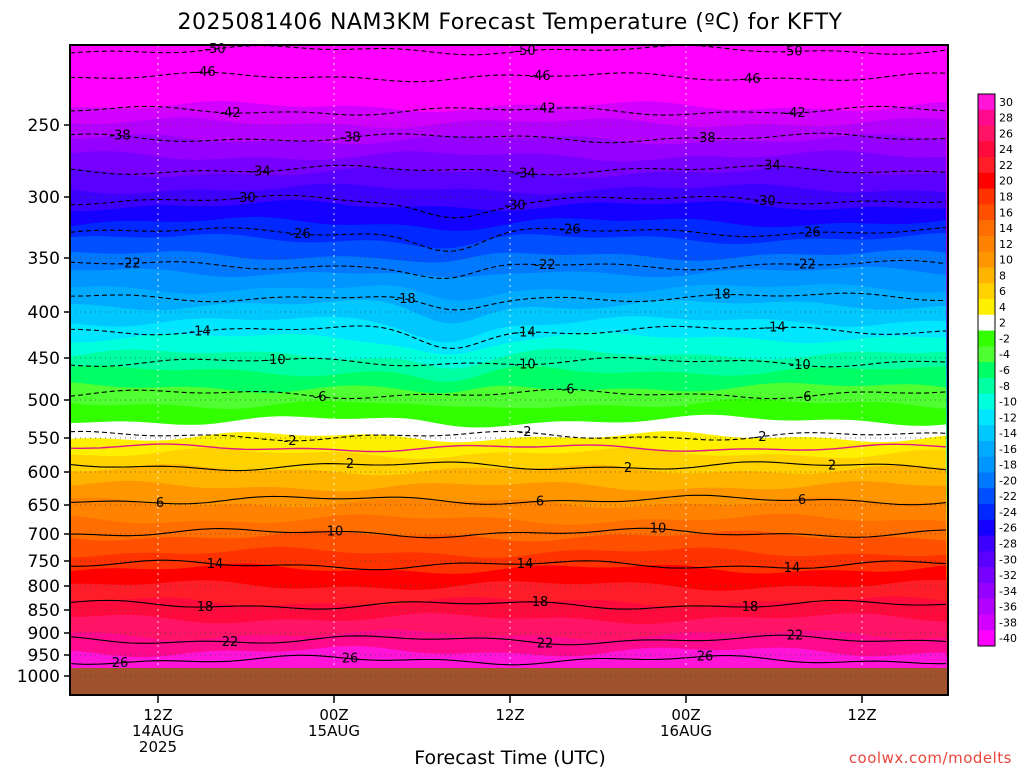 The image size is (1024, 768). What do you see at coordinates (749, 79) in the screenshot?
I see `contour-label: -46` at bounding box center [749, 79].